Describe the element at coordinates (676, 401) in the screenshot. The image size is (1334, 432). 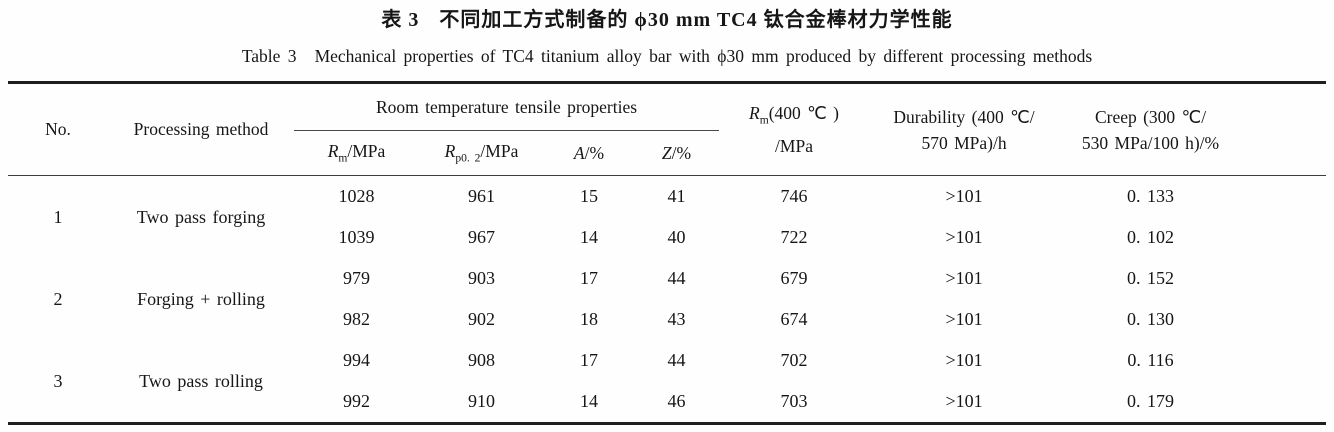
I see `table-cell: 46` at that location.